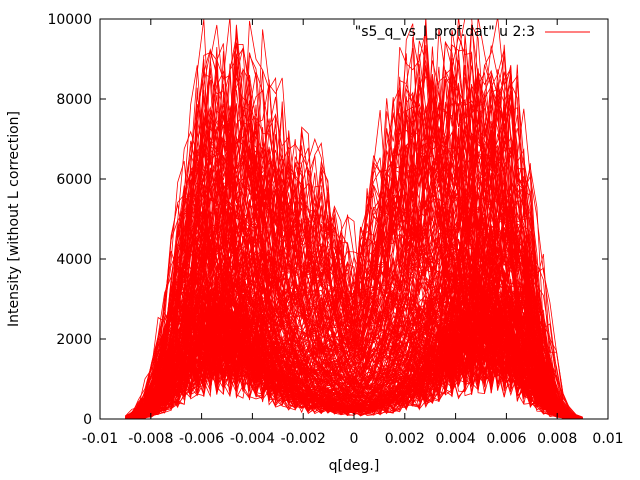  I want to click on x-tick-label: 0.004, so click(456, 439).